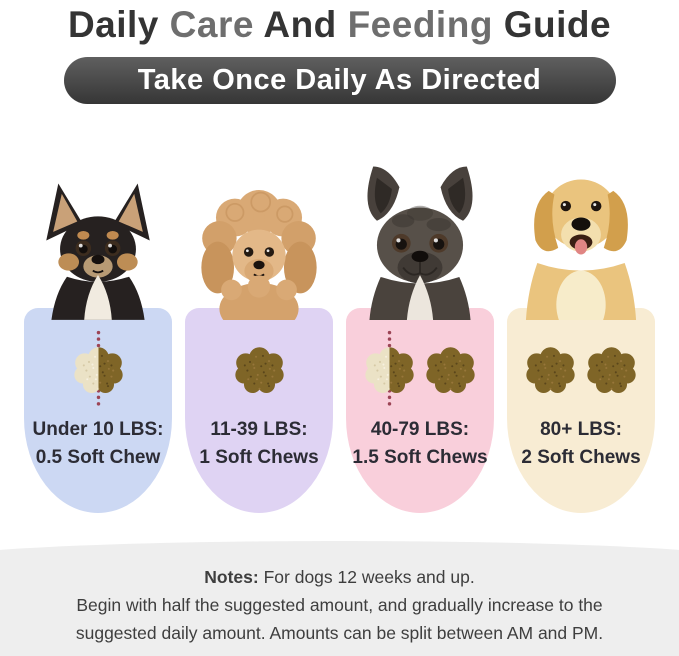 The width and height of the screenshot is (679, 656). What do you see at coordinates (113, 24) in the screenshot?
I see `title-word: Daily` at bounding box center [113, 24].